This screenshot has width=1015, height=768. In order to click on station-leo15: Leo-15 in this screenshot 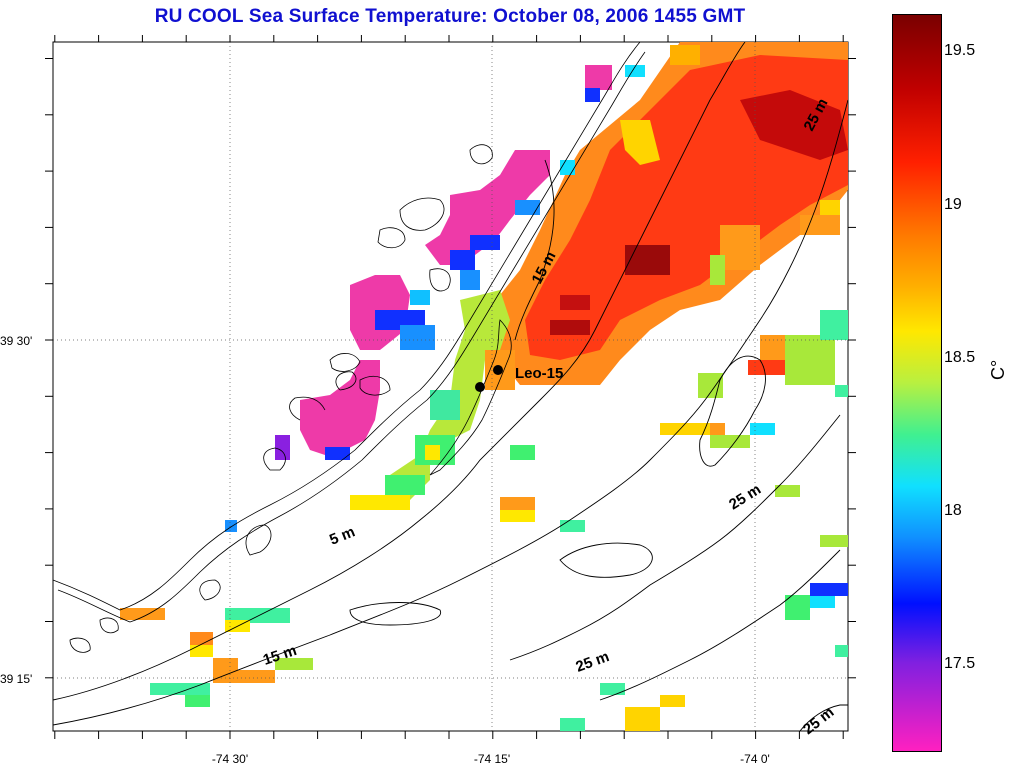, I will do `click(519, 378)`.